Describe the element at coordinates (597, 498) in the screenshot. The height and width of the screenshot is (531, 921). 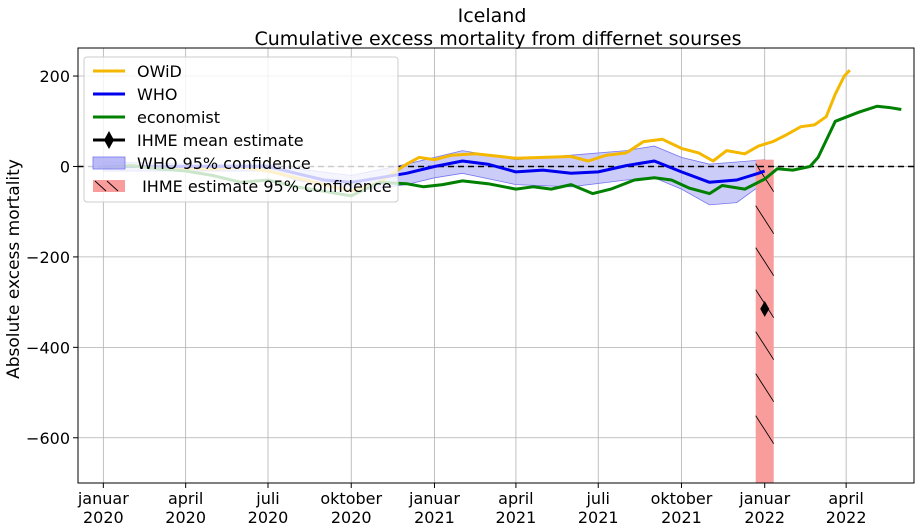
I see `x-tick-label-month-6: juli` at that location.